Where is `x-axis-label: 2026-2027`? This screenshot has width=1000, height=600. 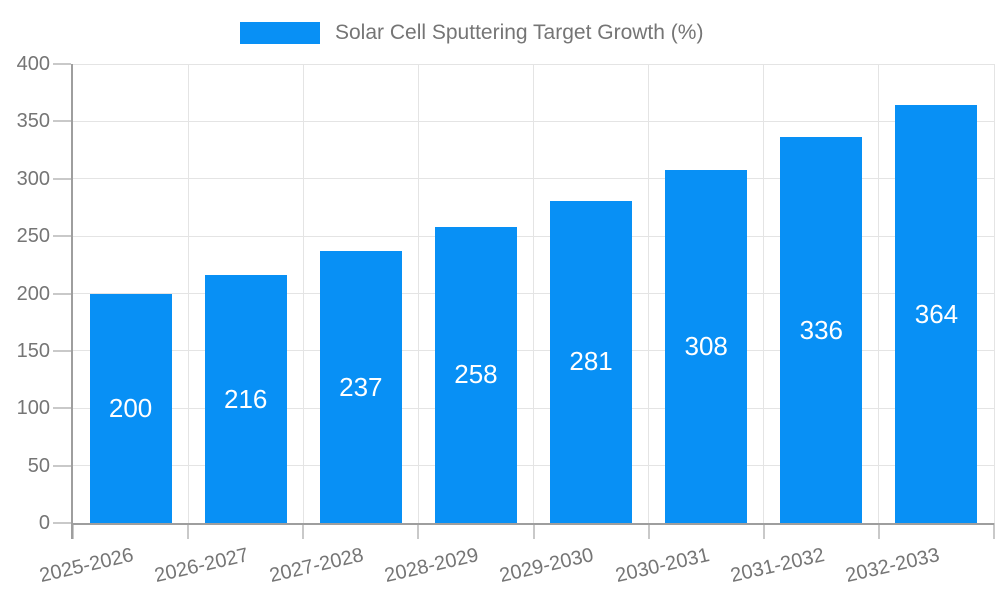
x-axis-label: 2026-2027 is located at coordinates (201, 565).